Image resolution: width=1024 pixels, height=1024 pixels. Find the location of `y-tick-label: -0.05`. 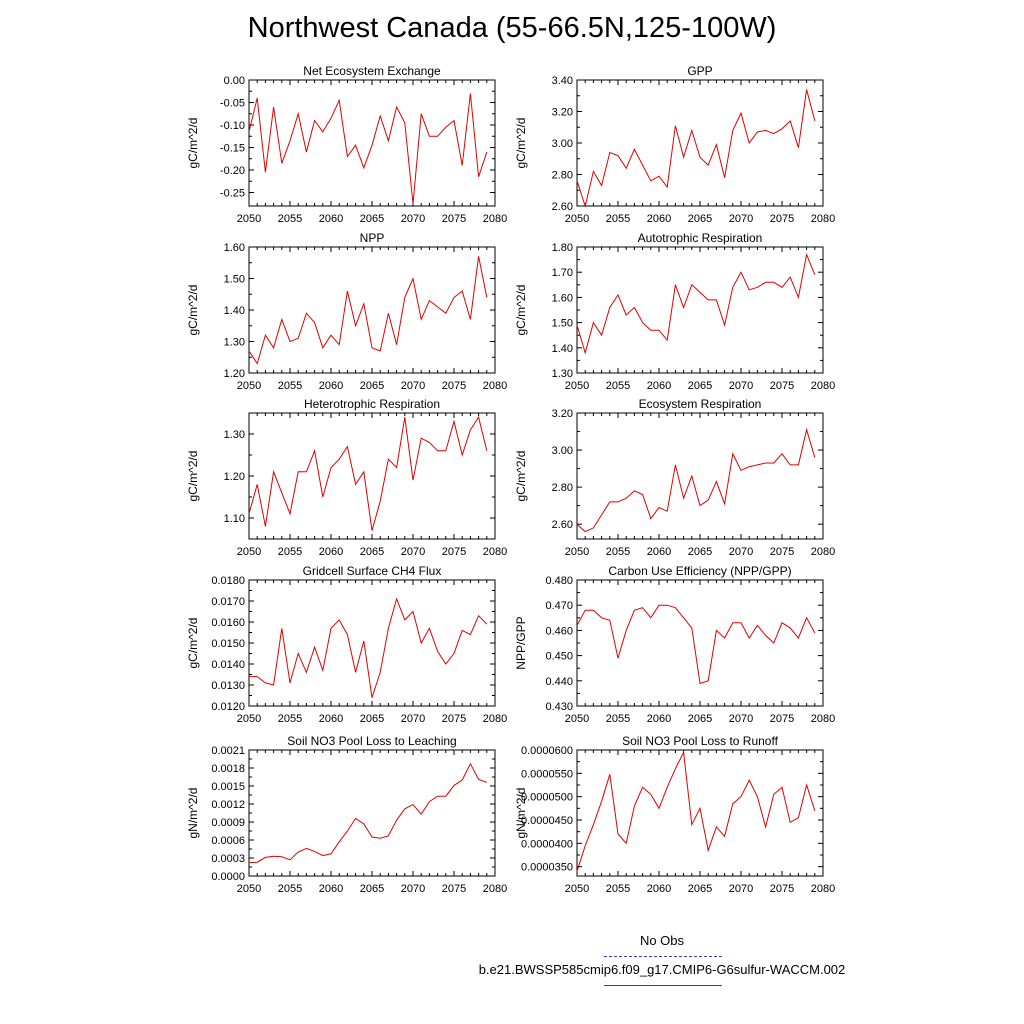

y-tick-label: -0.05 is located at coordinates (232, 104).